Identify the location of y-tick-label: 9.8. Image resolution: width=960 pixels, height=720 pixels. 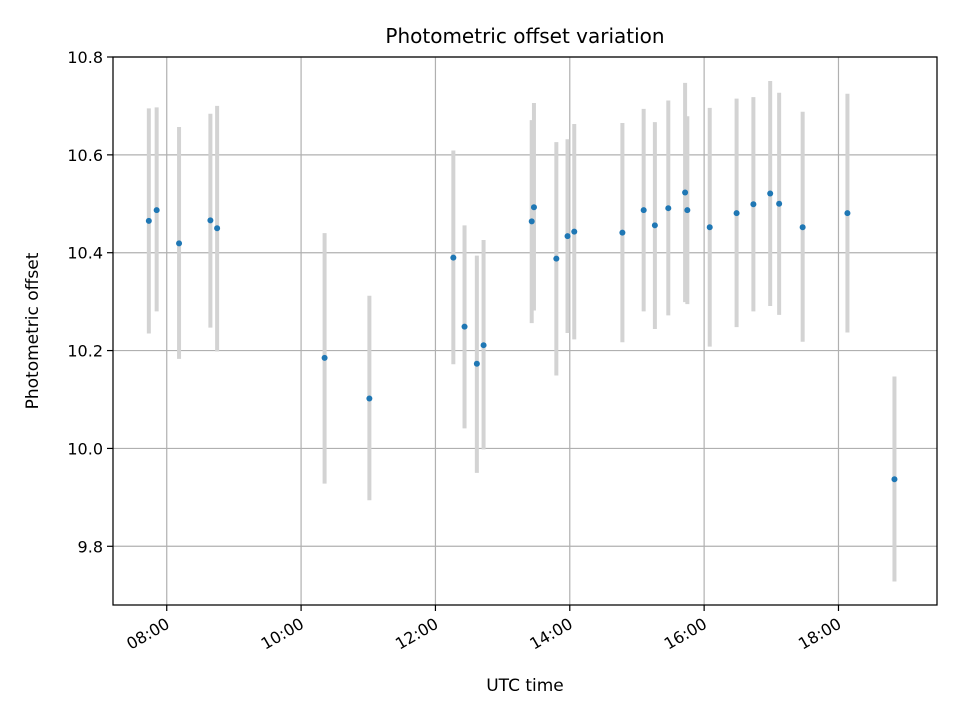
(90, 546).